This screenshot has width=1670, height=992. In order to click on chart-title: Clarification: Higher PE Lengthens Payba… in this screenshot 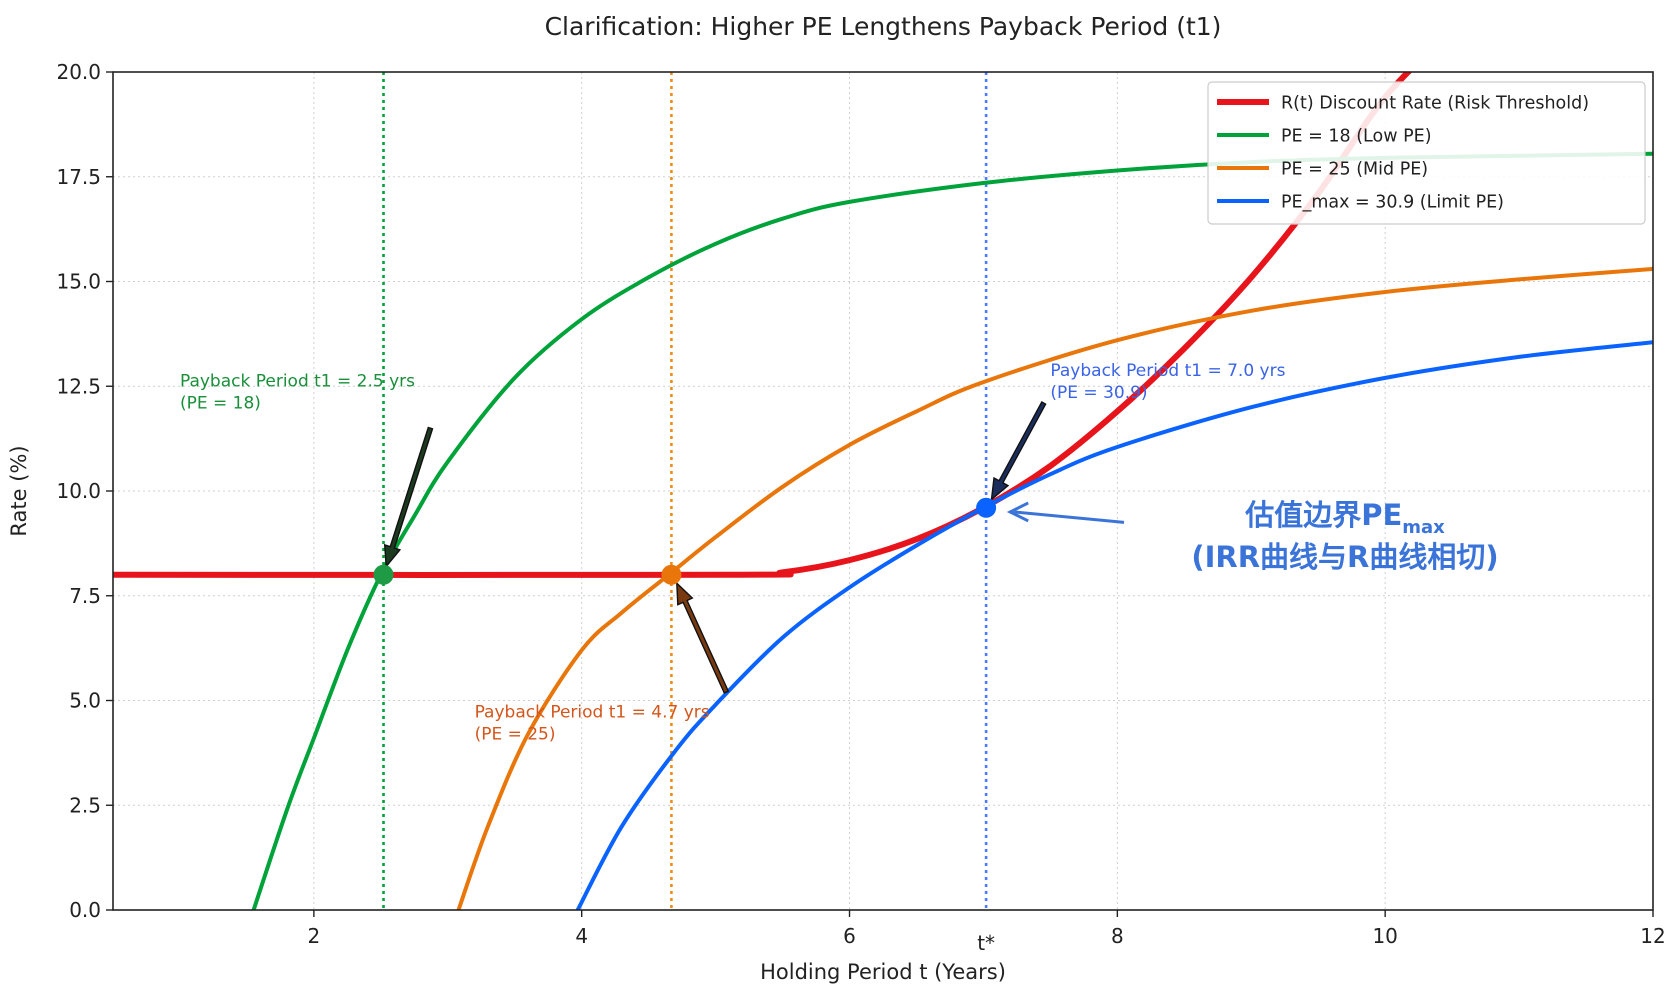, I will do `click(883, 26)`.